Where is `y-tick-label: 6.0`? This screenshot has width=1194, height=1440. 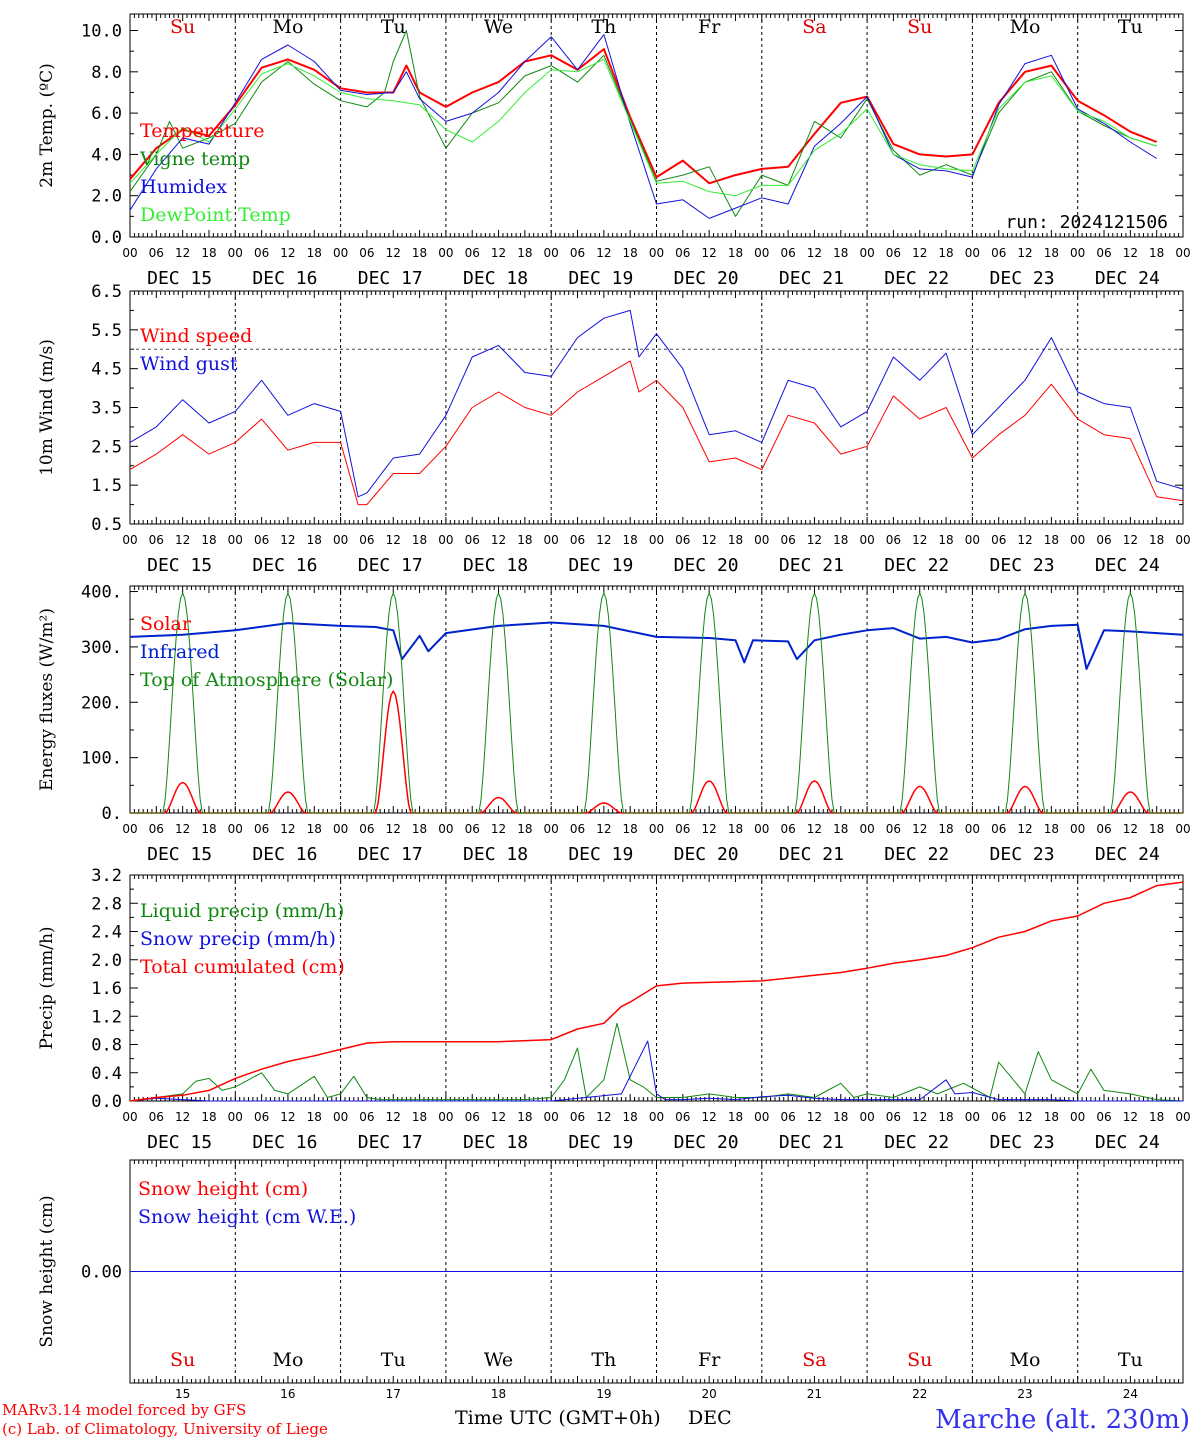
y-tick-label: 6.0 is located at coordinates (106, 114).